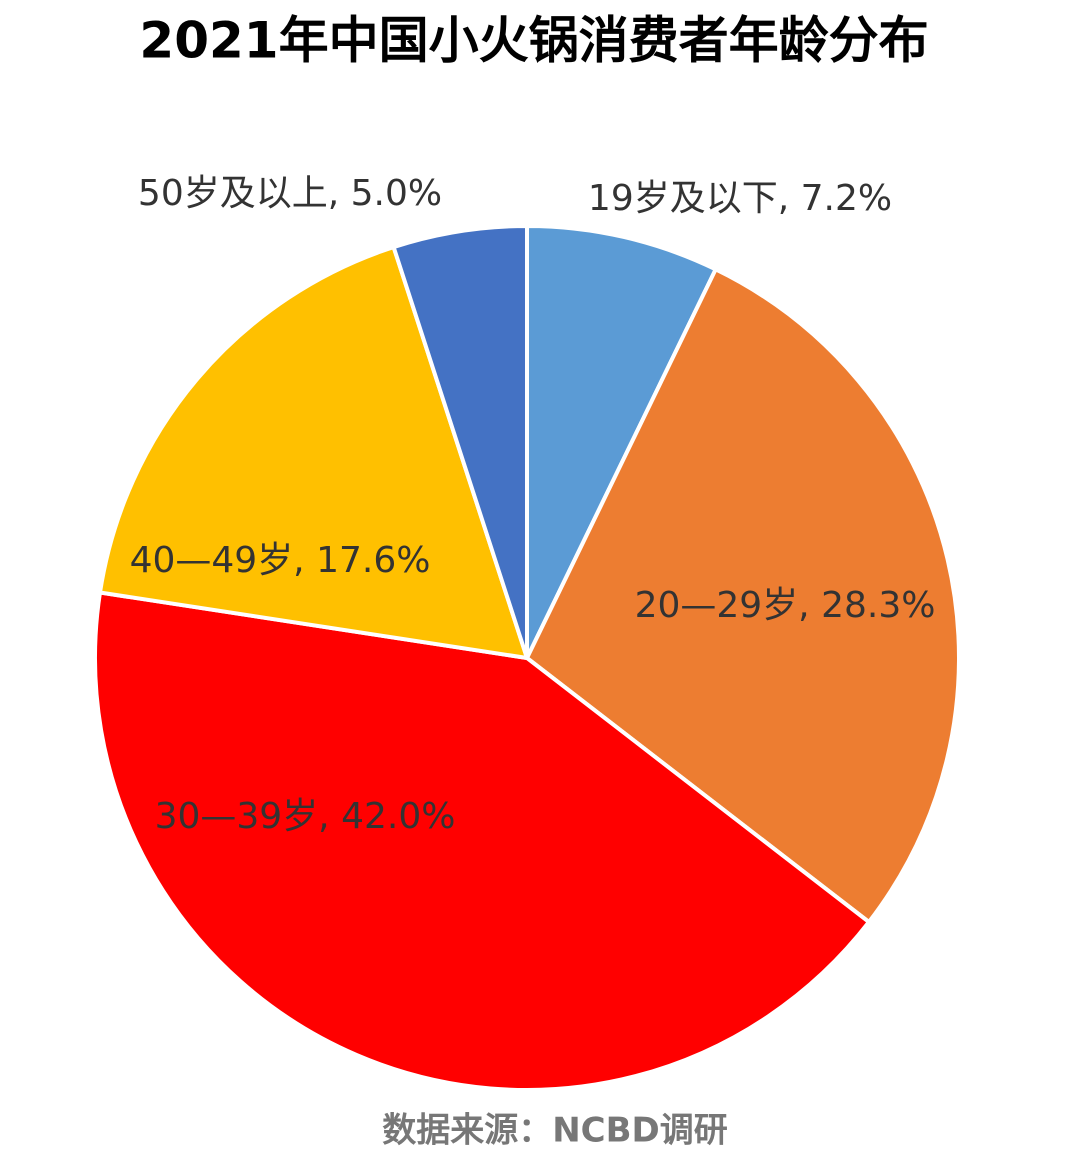 Image resolution: width=1068 pixels, height=1156 pixels. I want to click on chart-title: 2021年中国小火锅消费者年龄分布, so click(533, 41).